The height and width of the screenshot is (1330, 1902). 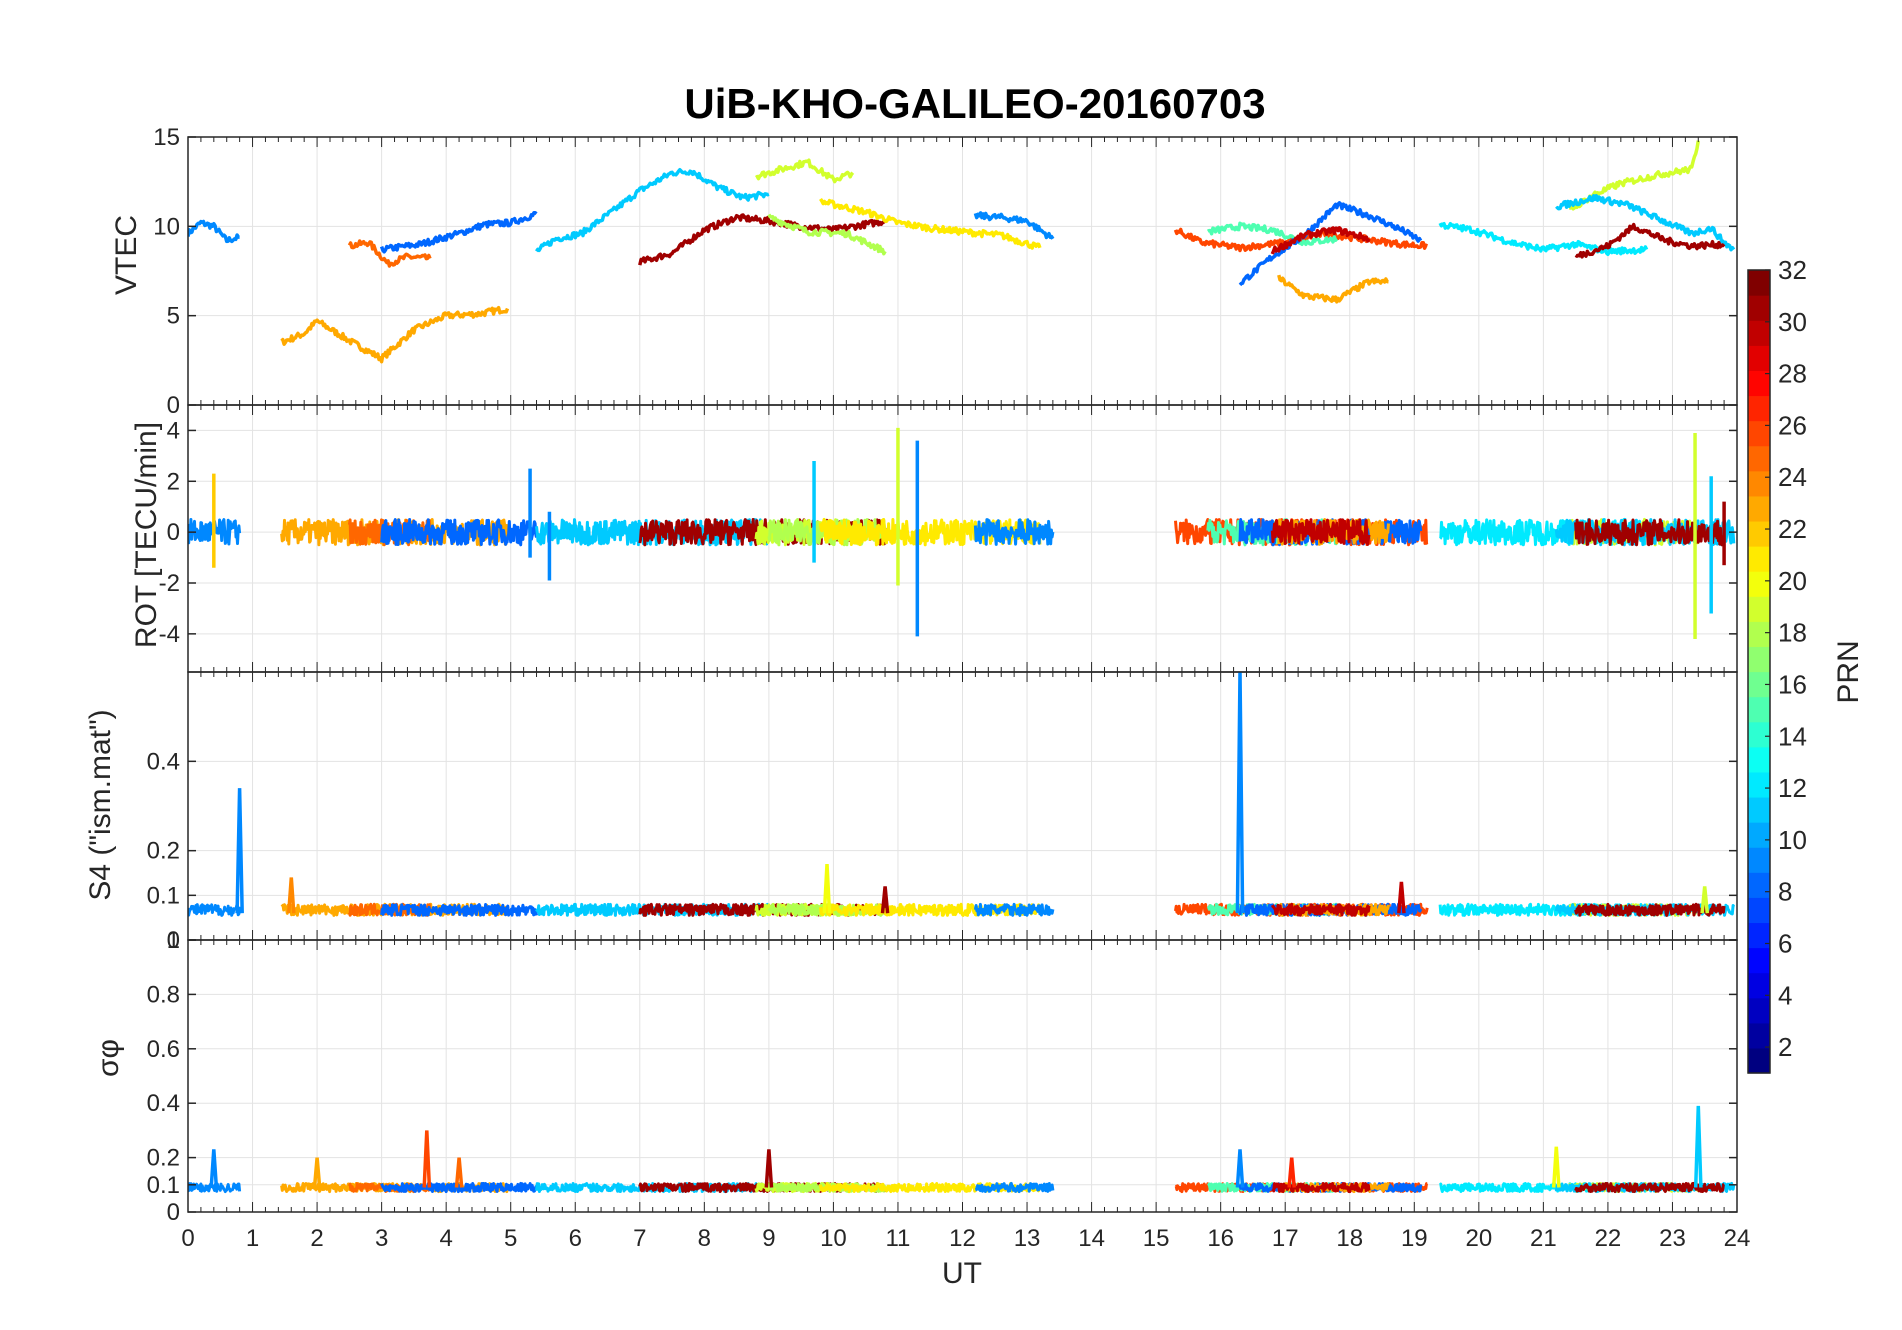 I want to click on y-tick-label: 0, so click(x=173, y=1212).